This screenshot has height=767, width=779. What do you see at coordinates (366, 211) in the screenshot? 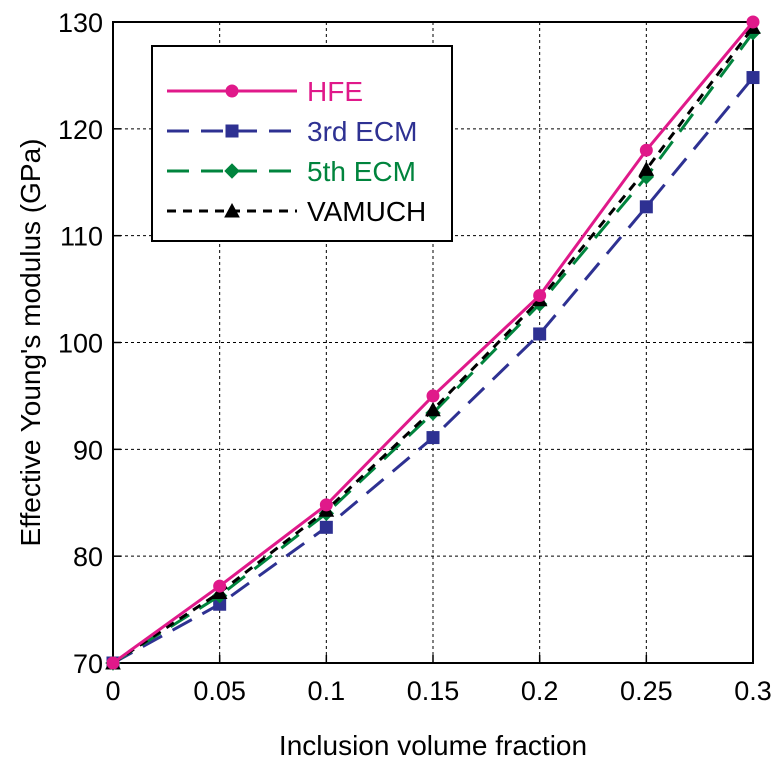
I see `legend-label-vamuch: VAMUCH` at bounding box center [366, 211].